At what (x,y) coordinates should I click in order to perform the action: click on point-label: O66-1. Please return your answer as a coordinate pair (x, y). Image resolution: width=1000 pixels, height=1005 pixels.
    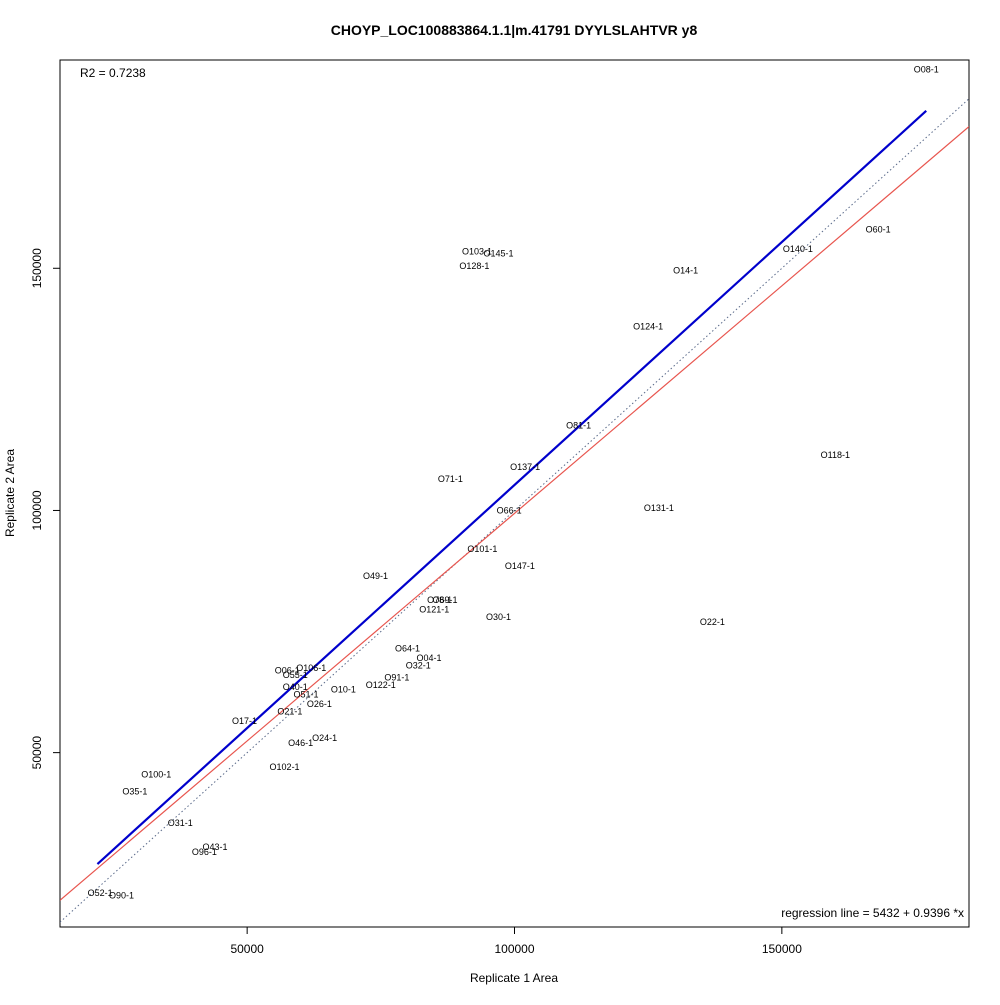
    Looking at the image, I should click on (509, 510).